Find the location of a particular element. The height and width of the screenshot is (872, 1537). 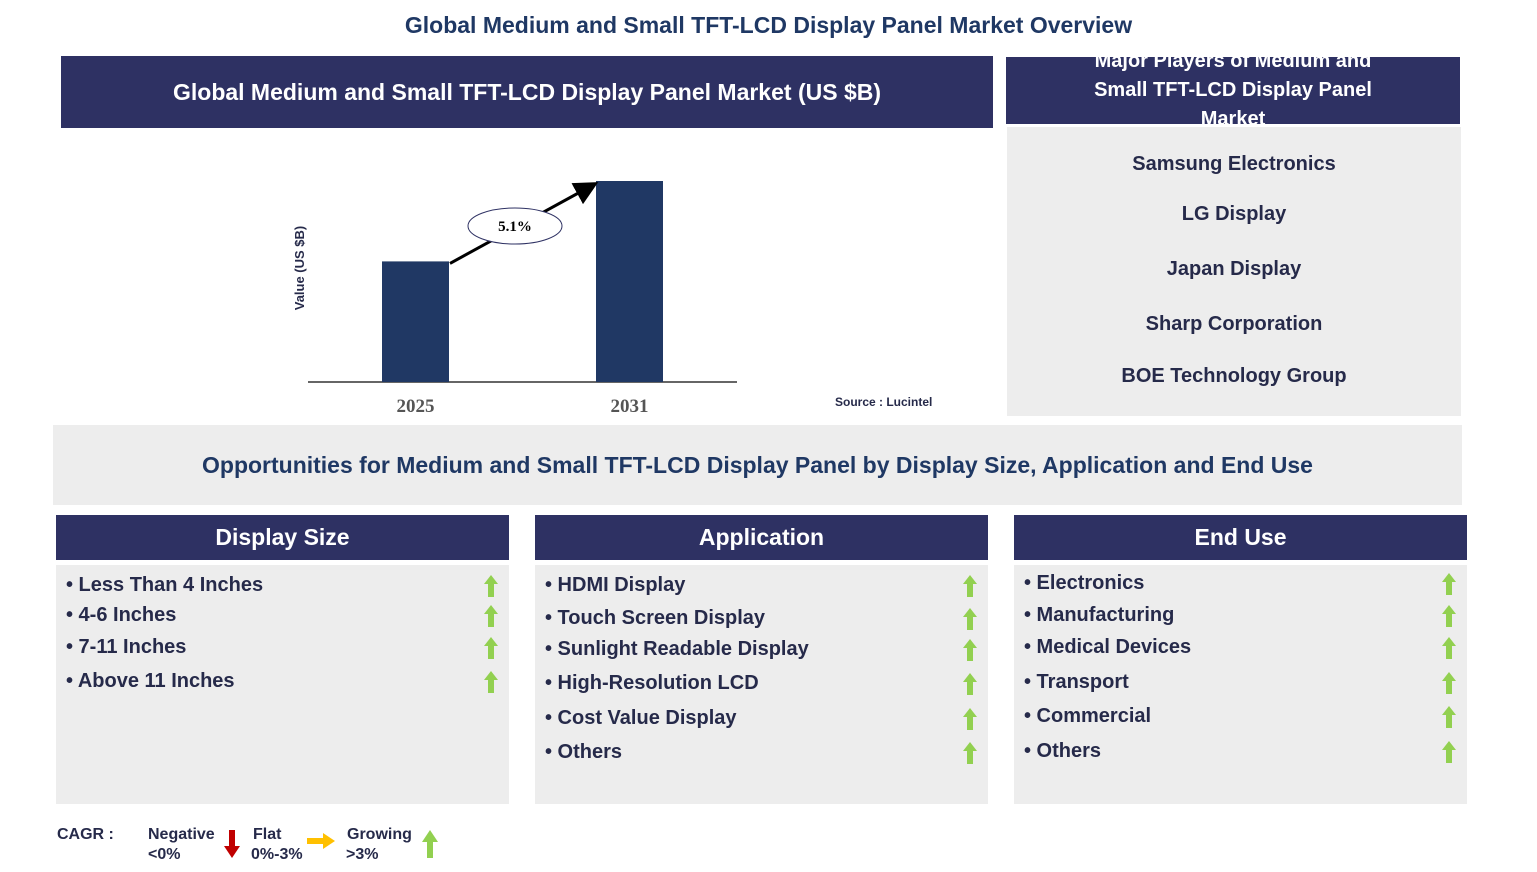

cagr-label: 5.1% is located at coordinates (515, 227).